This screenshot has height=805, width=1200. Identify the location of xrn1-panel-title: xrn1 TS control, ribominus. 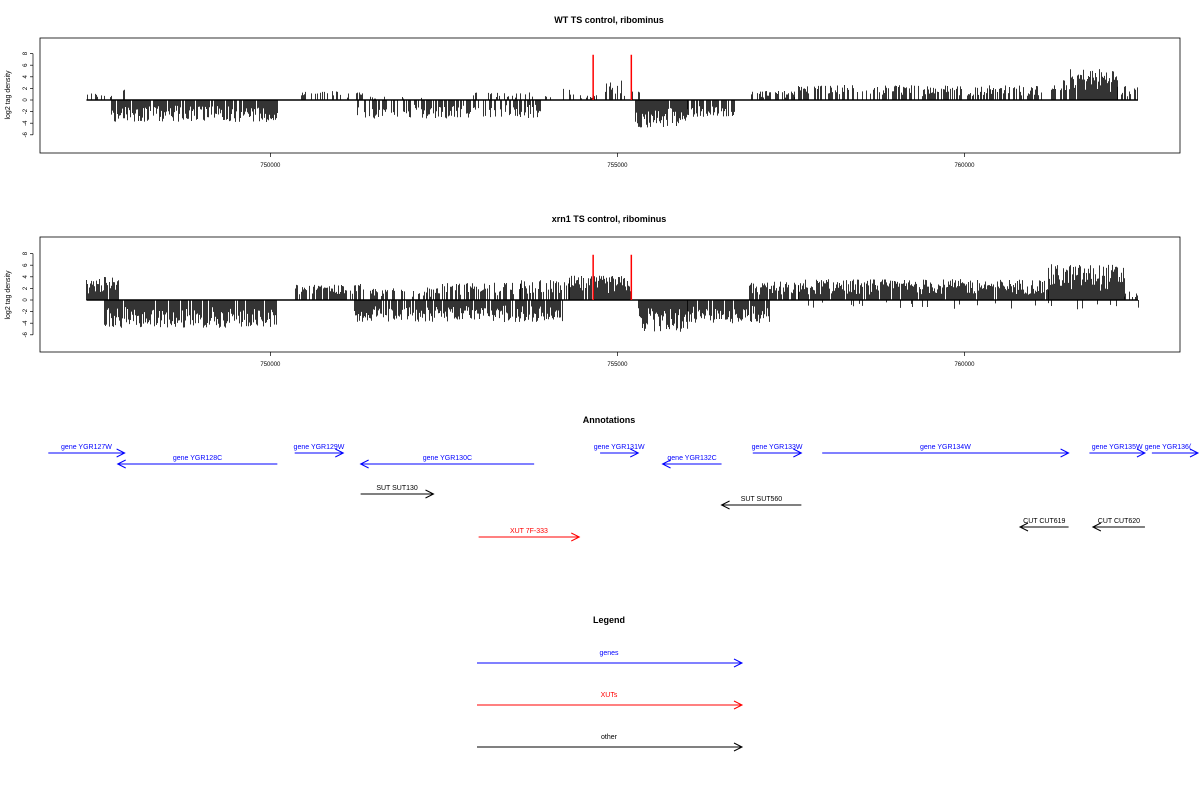
(609, 219).